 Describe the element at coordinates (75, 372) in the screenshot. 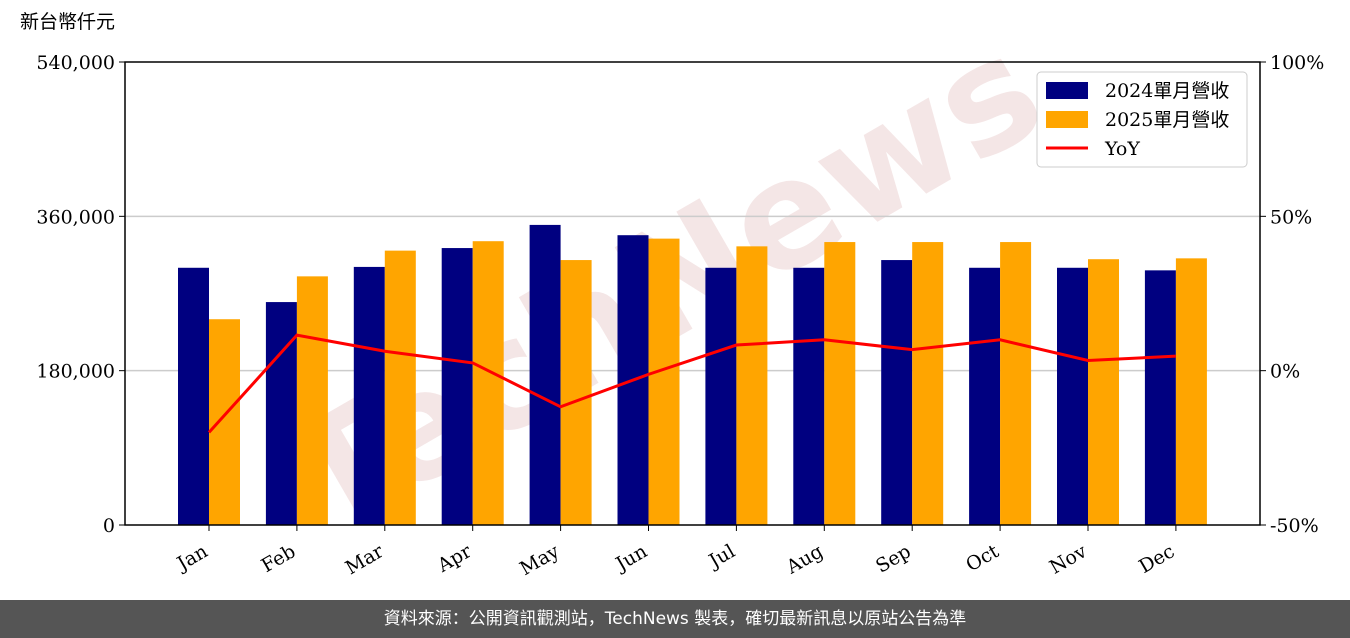

I see `y-tick-label: 180,000` at that location.